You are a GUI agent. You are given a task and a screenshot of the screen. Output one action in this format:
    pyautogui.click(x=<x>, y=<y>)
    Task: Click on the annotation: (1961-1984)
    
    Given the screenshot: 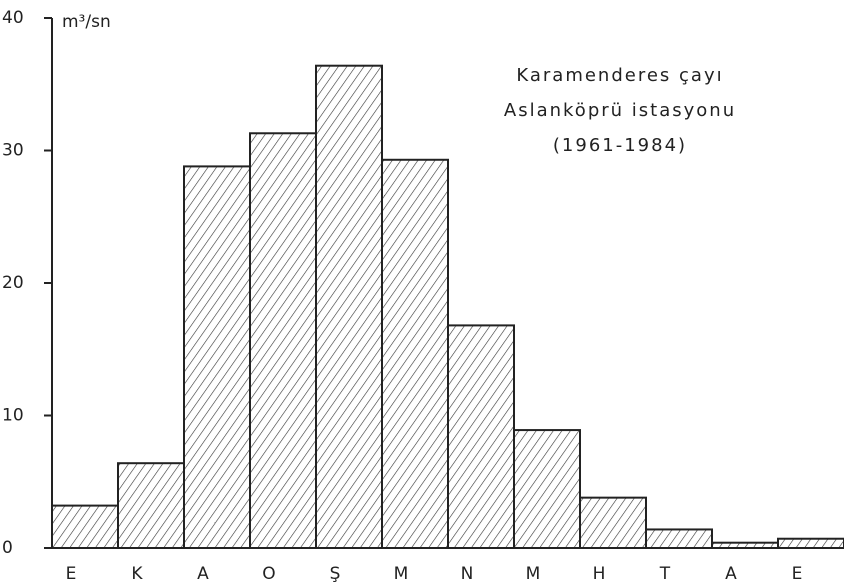 What is the action you would take?
    pyautogui.click(x=620, y=145)
    